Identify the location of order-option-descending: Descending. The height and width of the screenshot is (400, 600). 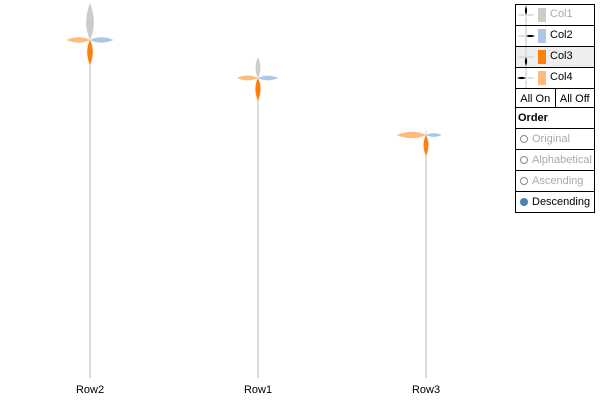
(555, 202).